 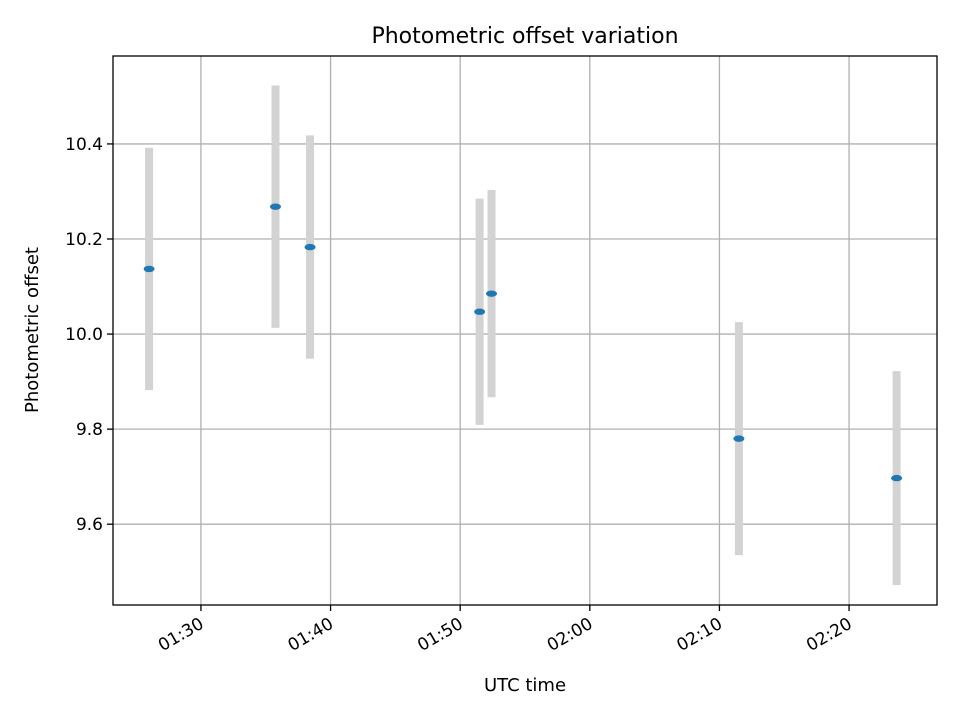 What do you see at coordinates (89, 525) in the screenshot?
I see `y-tick-label: 9.6` at bounding box center [89, 525].